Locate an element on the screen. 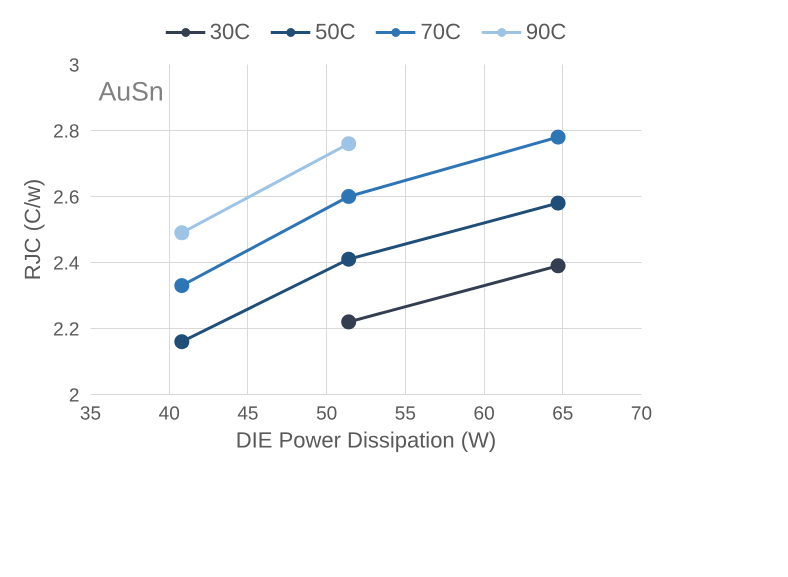 The image size is (788, 577). x-tick-label: 35 is located at coordinates (91, 414).